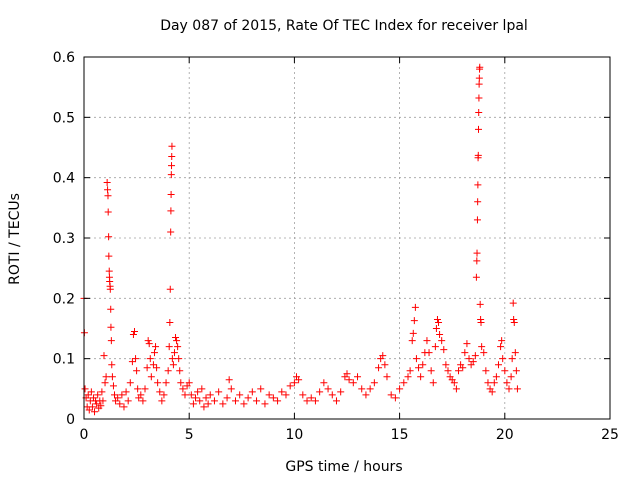 Image resolution: width=640 pixels, height=484 pixels. I want to click on y-tick-label: 0.3, so click(64, 239).